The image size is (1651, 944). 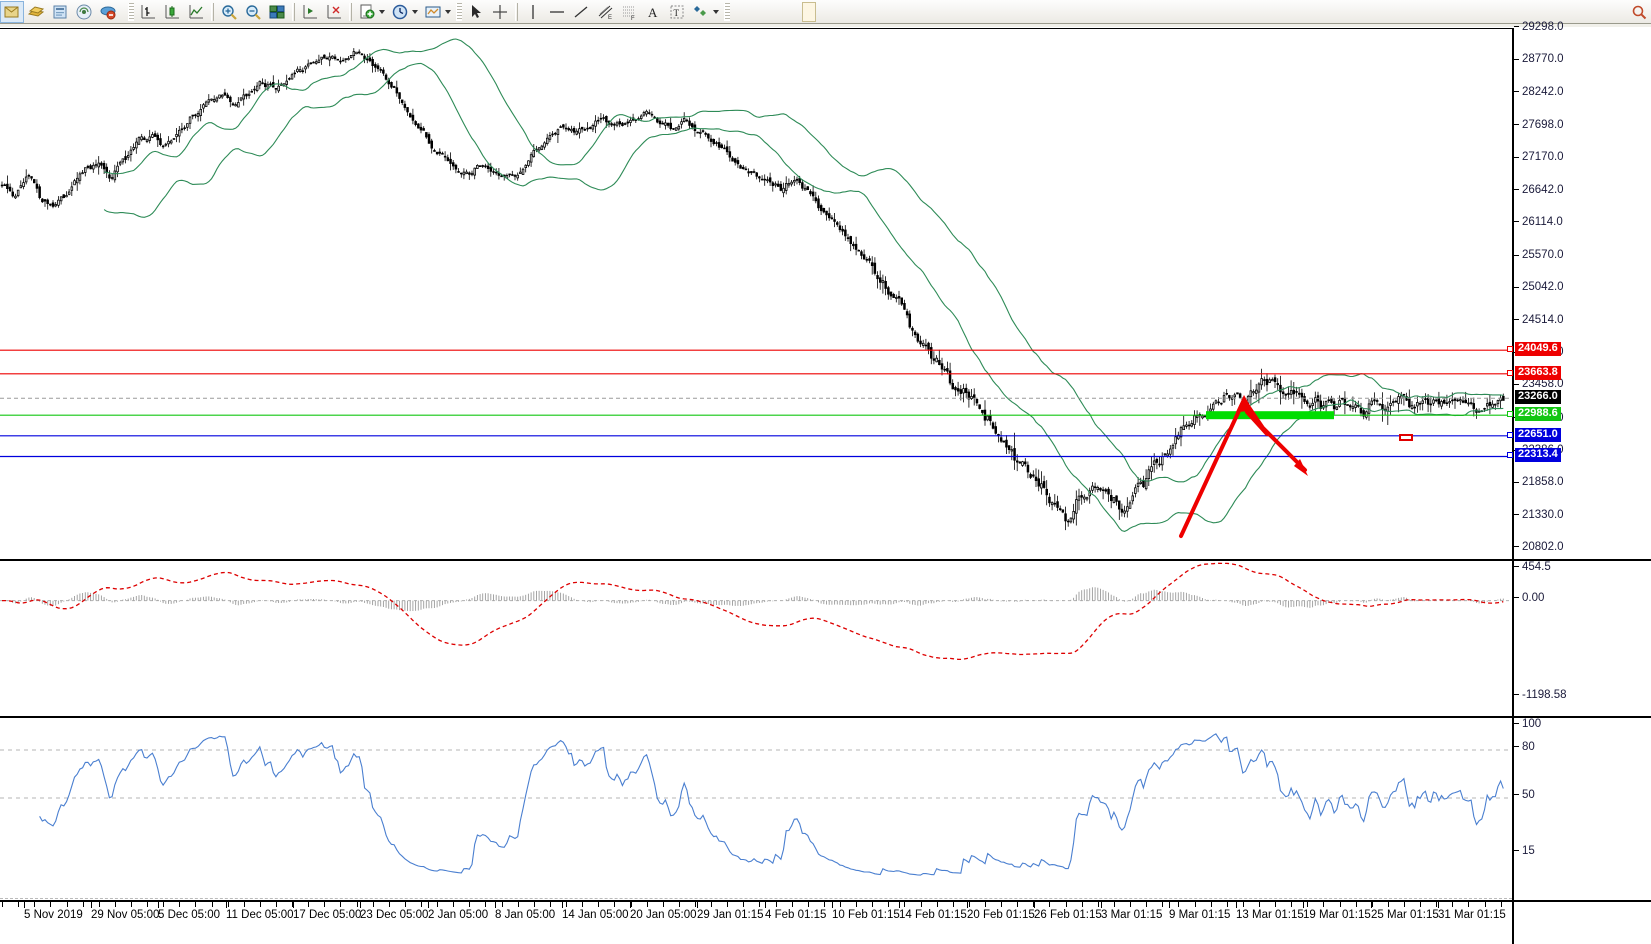 I want to click on svg-text: E, so click(x=610, y=18).